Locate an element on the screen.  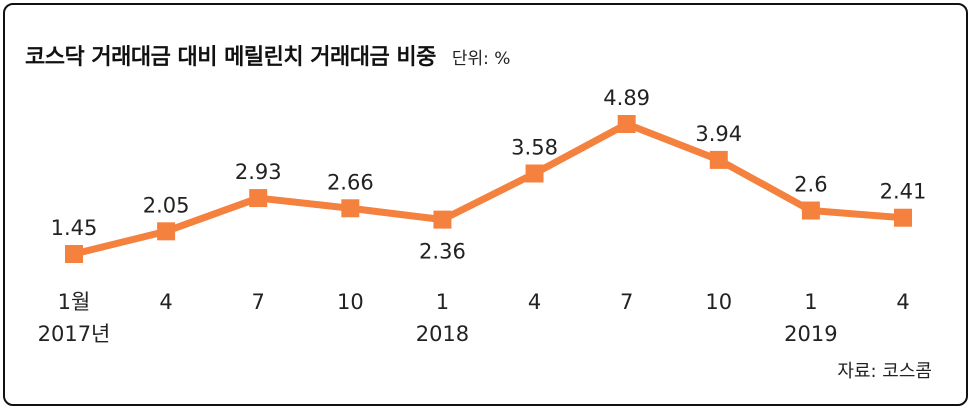
data-label-1: 1.45 is located at coordinates (74, 228).